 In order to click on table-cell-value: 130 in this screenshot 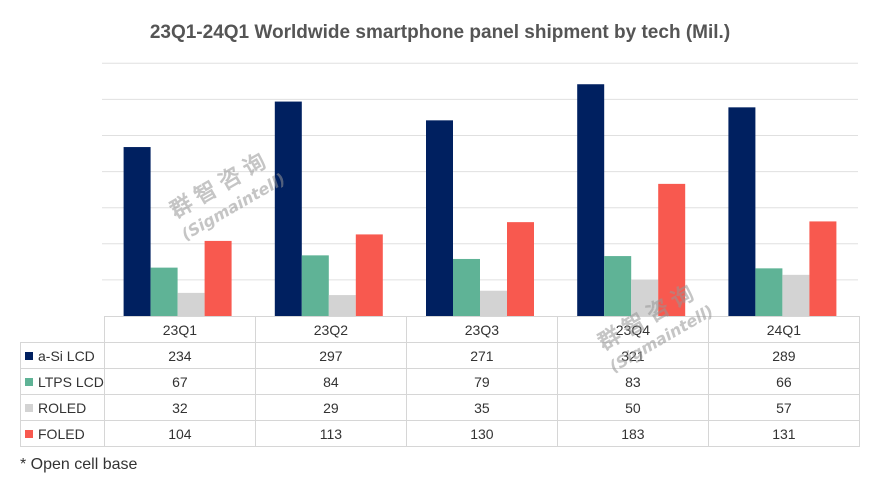, I will do `click(481, 433)`.